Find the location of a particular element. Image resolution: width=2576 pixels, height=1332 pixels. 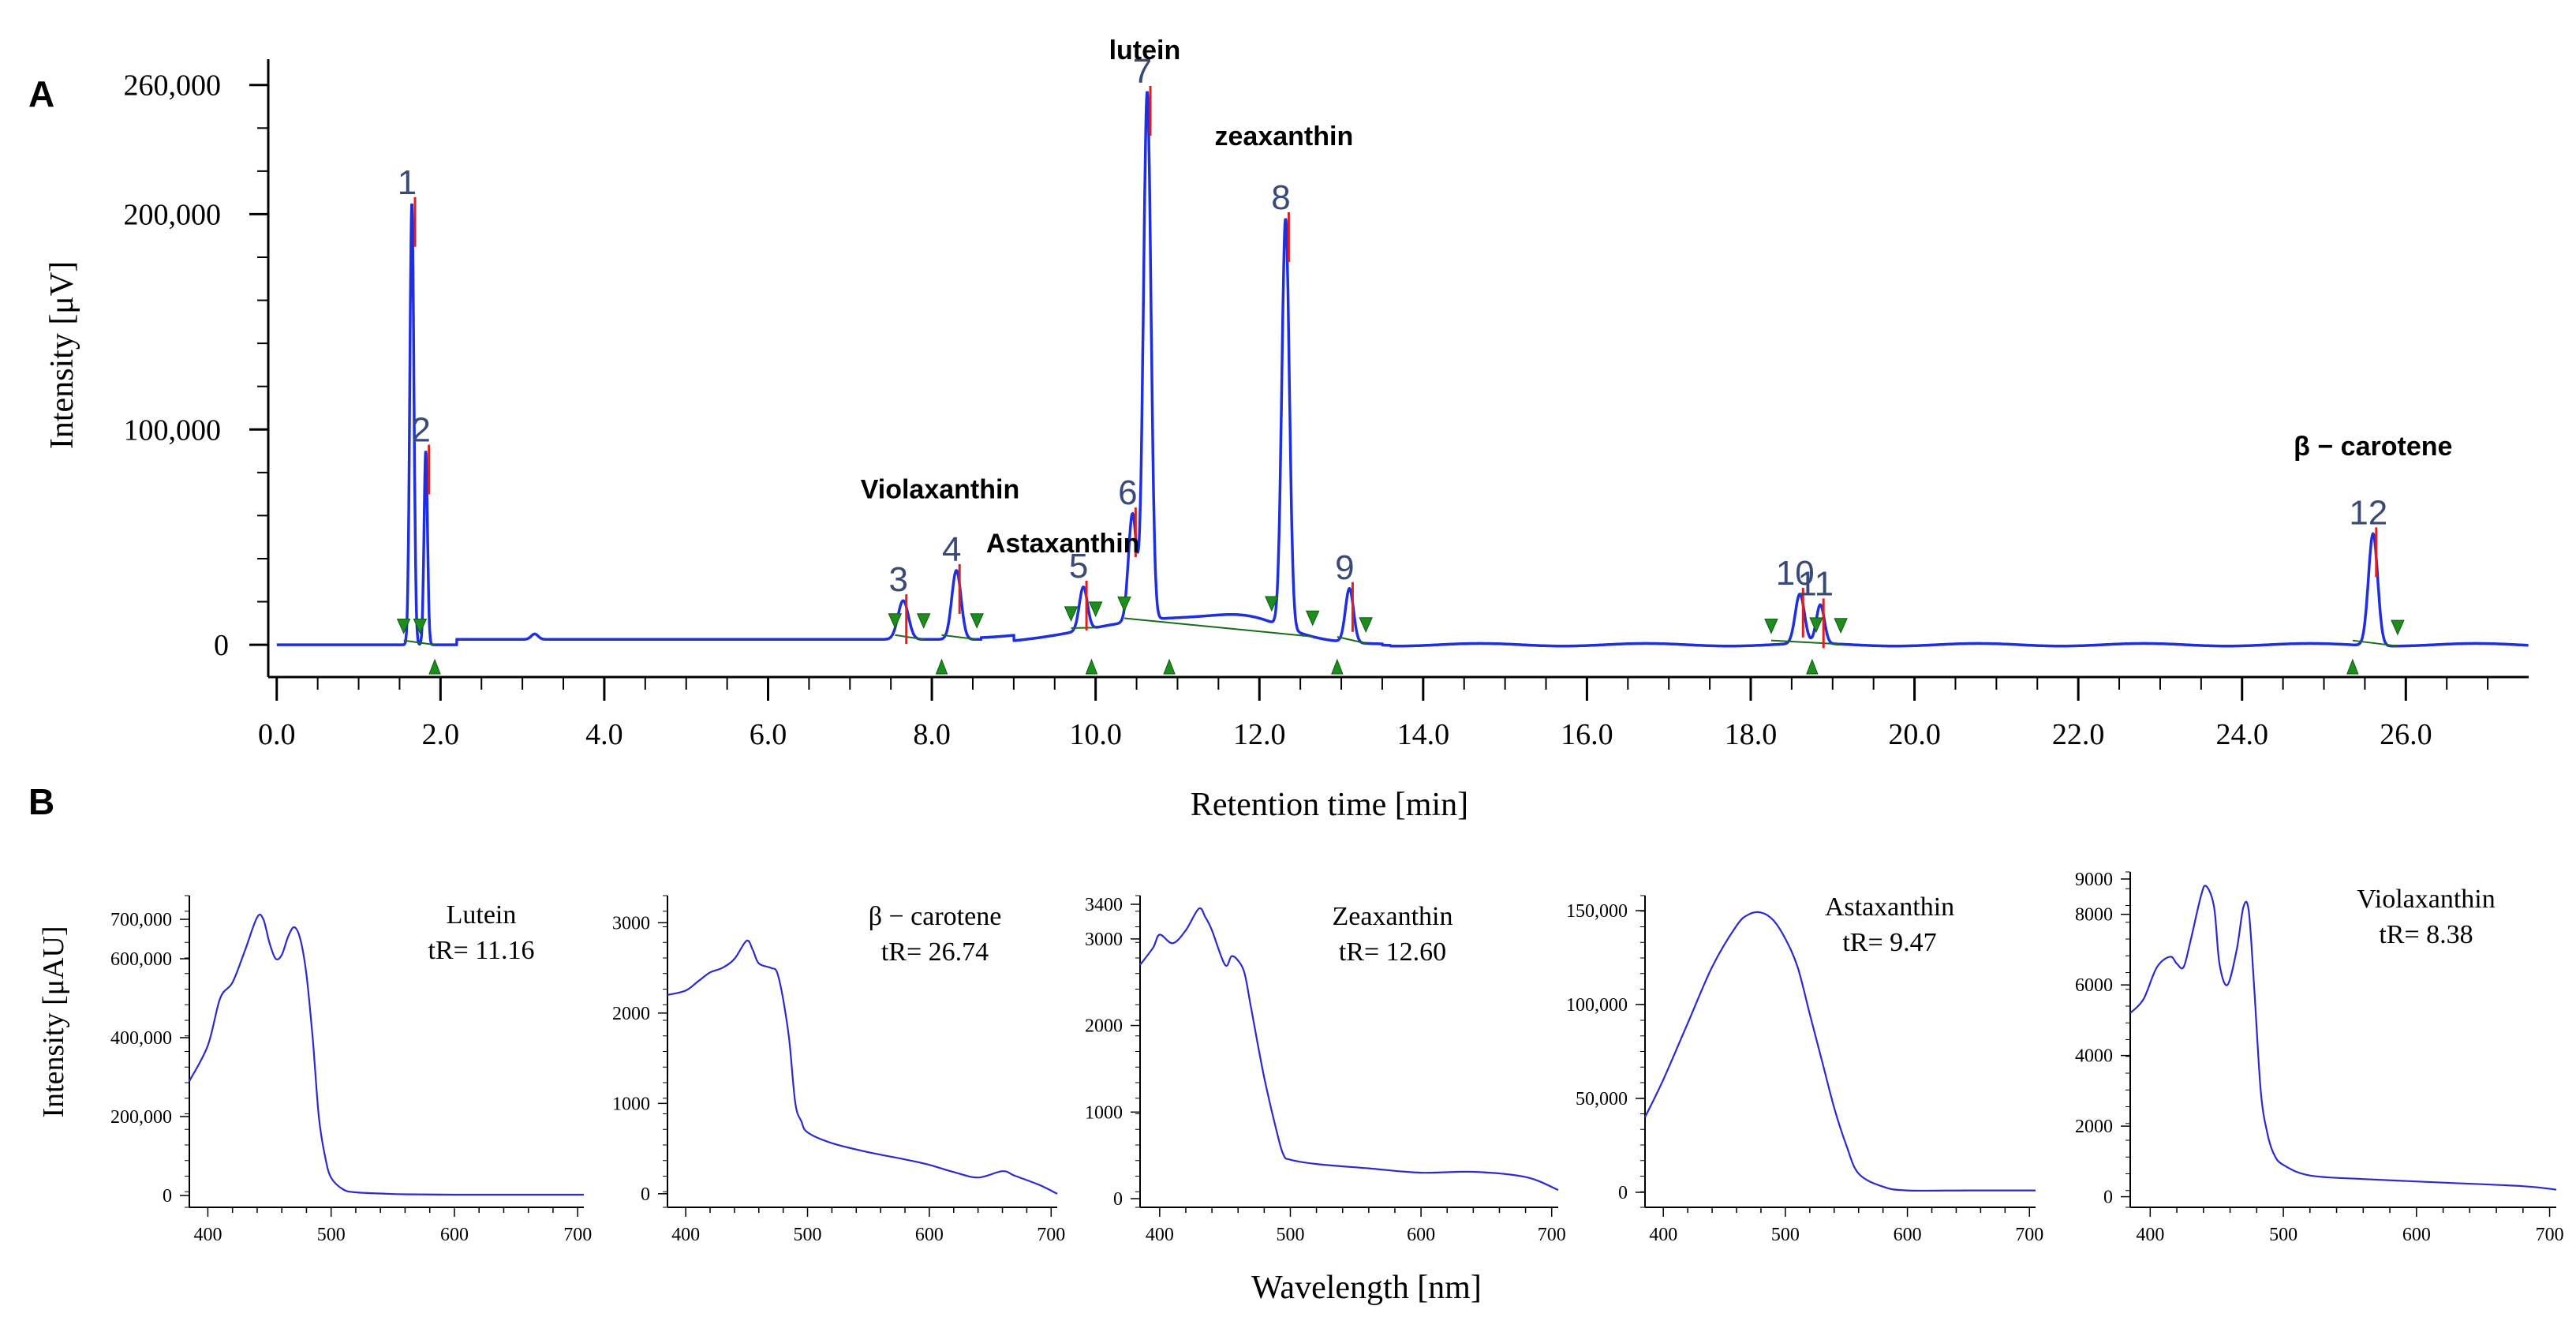

spectrum-retention-time: tR= 12.60 is located at coordinates (1392, 952).